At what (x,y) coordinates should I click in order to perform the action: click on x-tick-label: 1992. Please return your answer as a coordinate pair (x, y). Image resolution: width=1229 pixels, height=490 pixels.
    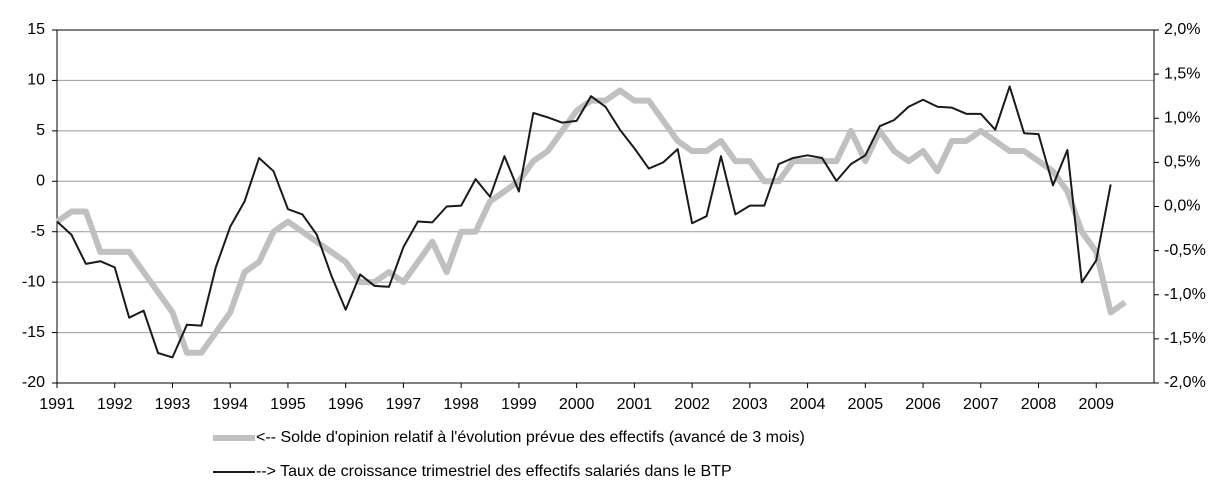
    Looking at the image, I should click on (115, 404).